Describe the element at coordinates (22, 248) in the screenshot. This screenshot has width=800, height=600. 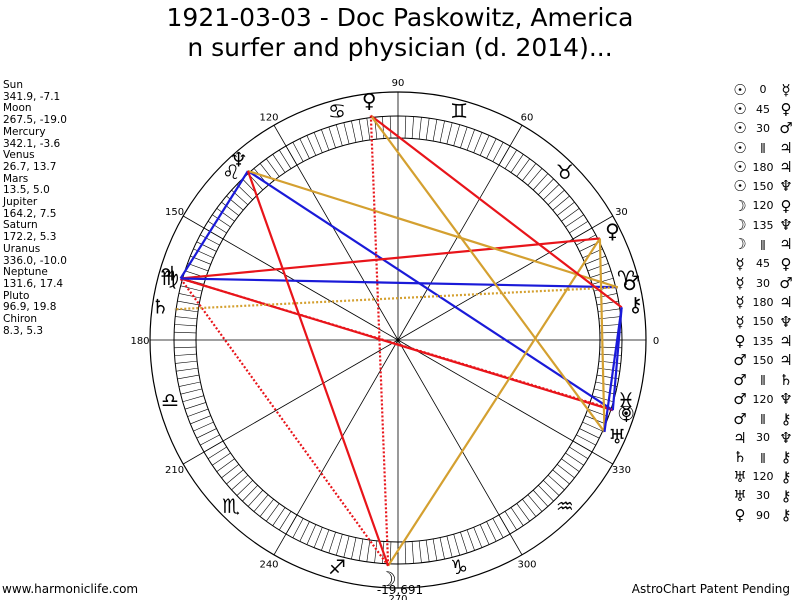
I see `position-name-uranus: Uranus` at that location.